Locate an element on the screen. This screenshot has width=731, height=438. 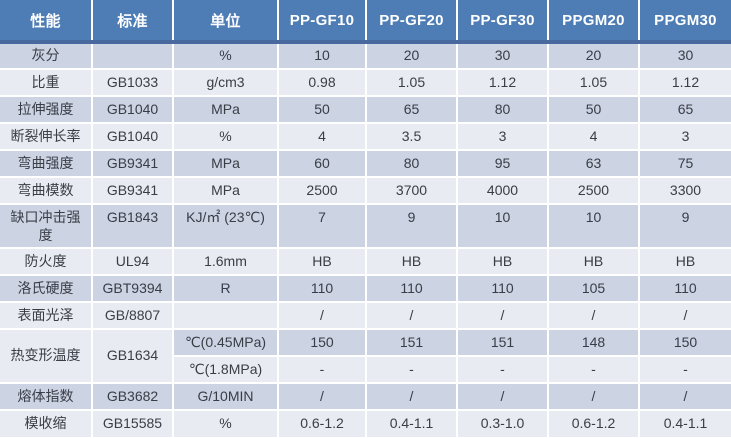
table-cell: 95 is located at coordinates (502, 163).